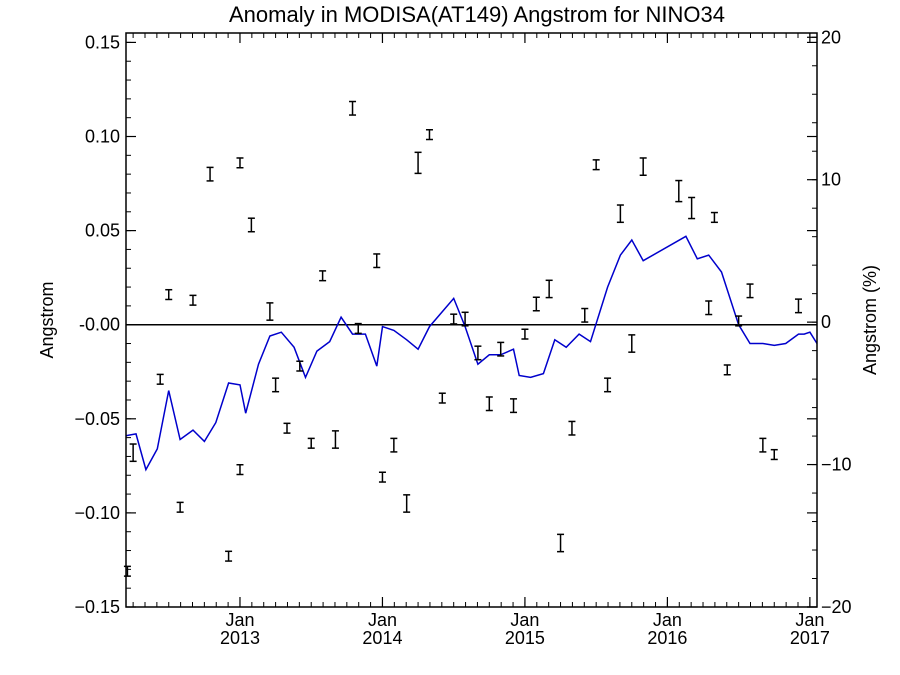 Image resolution: width=900 pixels, height=675 pixels. What do you see at coordinates (667, 638) in the screenshot?
I see `x-tick-label-year: 2016` at bounding box center [667, 638].